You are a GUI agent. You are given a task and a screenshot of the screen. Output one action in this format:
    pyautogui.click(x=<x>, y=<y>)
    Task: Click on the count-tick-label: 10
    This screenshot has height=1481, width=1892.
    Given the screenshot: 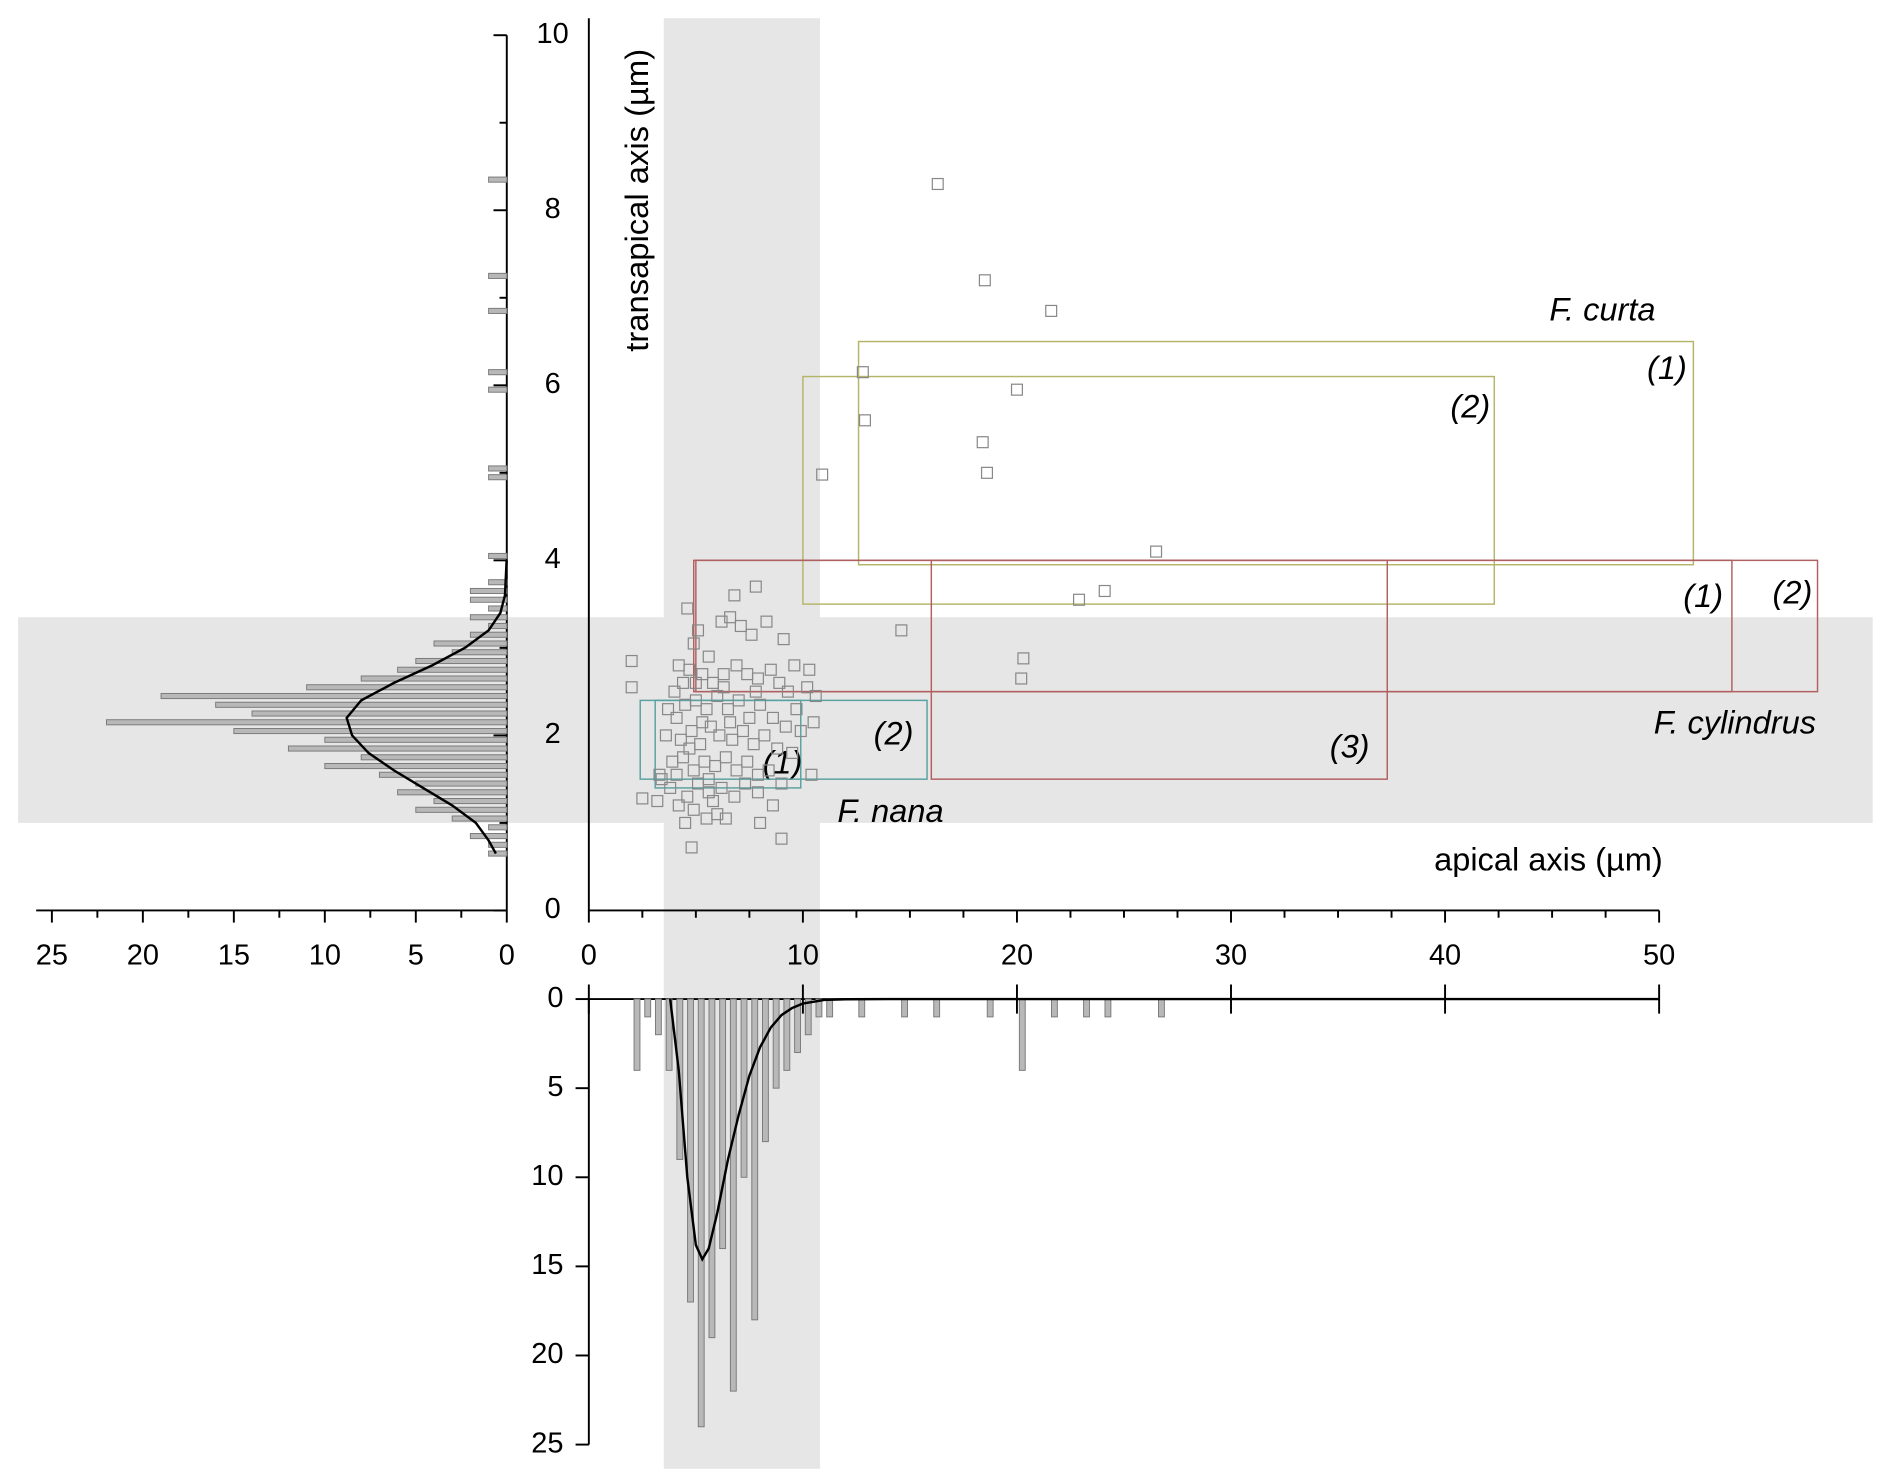 What is the action you would take?
    pyautogui.click(x=547, y=1176)
    